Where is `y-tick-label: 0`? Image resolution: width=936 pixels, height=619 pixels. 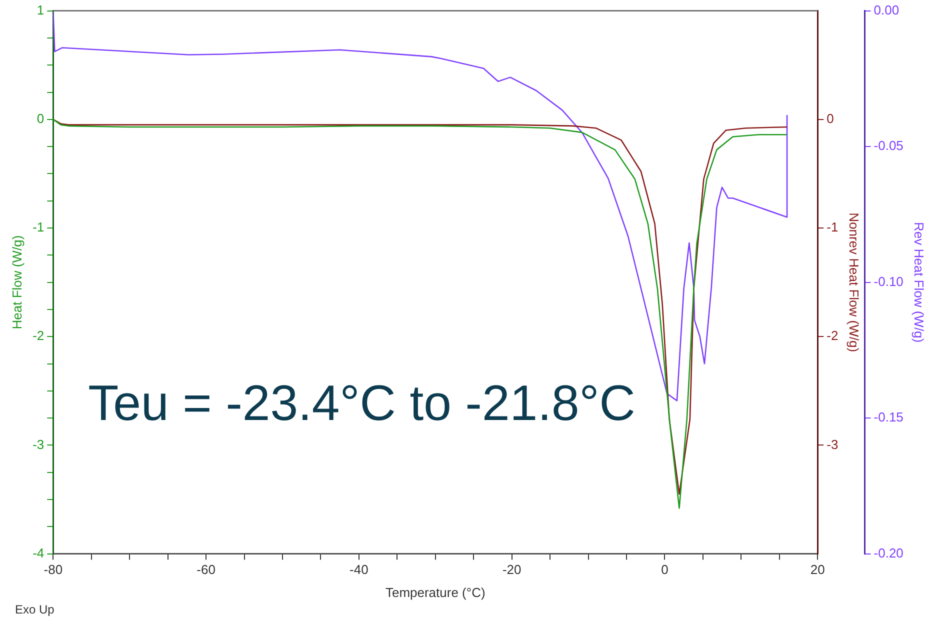 y-tick-label: 0 is located at coordinates (40, 118).